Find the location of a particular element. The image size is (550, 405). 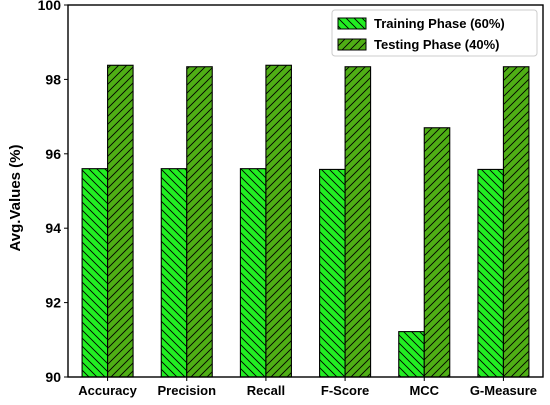

bar-testing-precision is located at coordinates (199, 222).